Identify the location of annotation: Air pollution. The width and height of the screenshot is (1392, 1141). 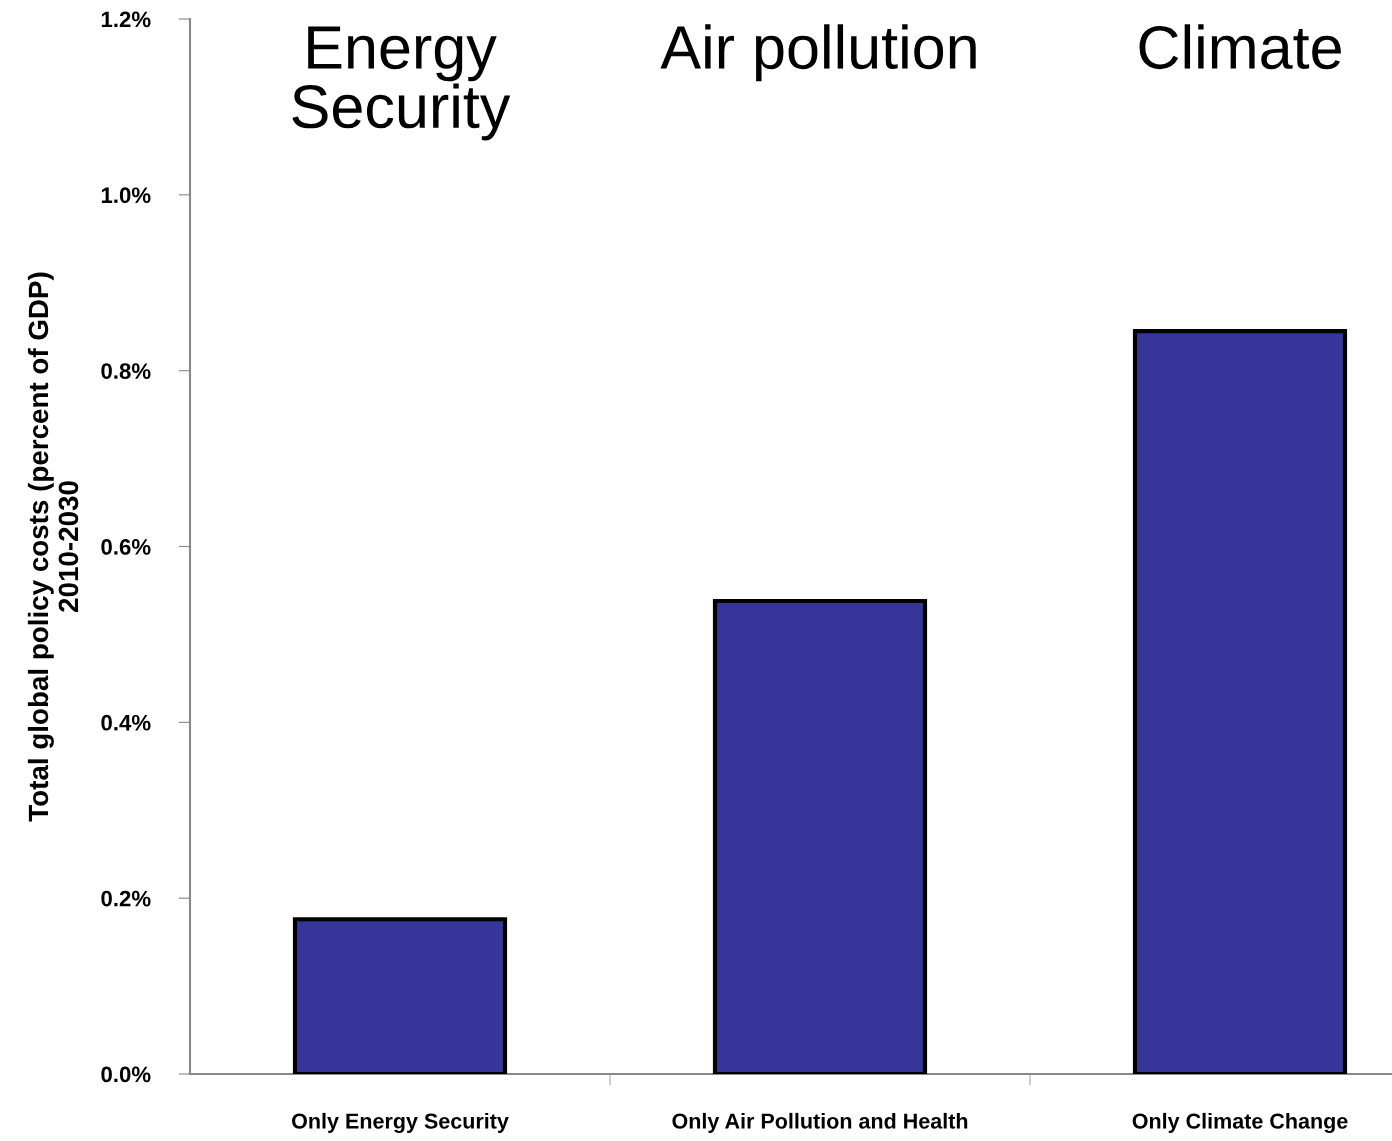
(818, 53).